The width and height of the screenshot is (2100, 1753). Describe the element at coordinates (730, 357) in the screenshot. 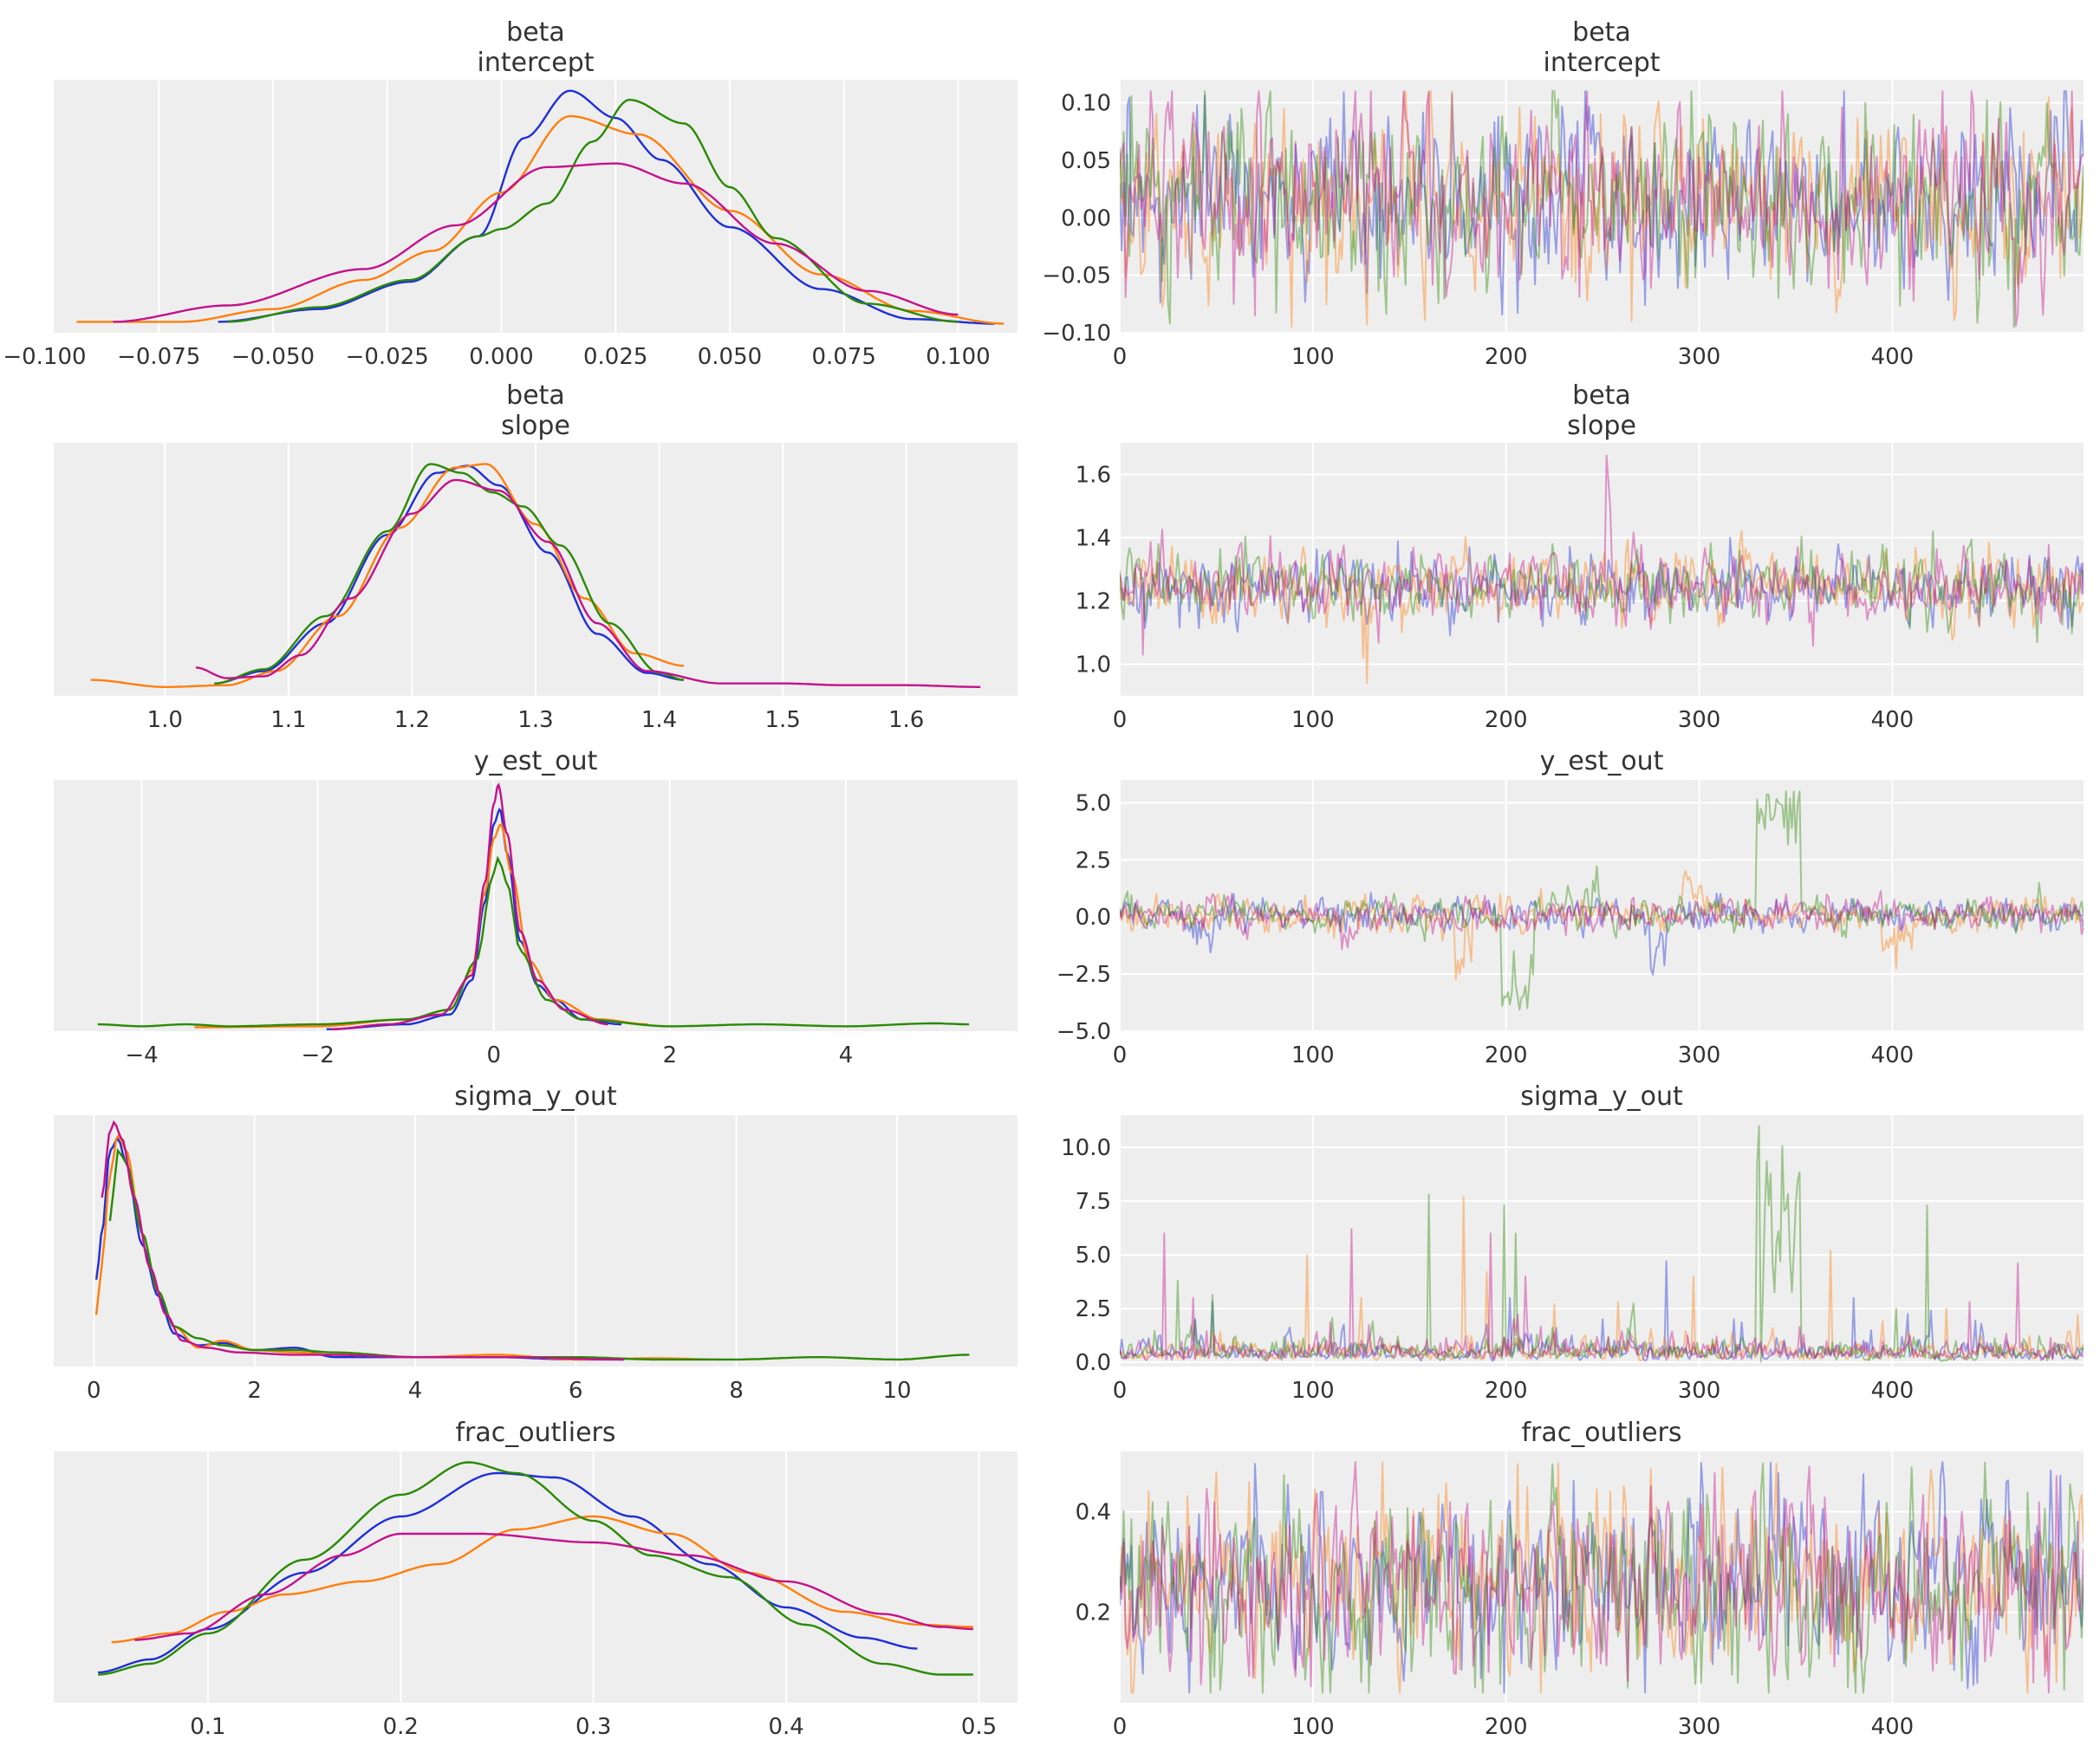

I see `x-tick-label: 0.050` at that location.